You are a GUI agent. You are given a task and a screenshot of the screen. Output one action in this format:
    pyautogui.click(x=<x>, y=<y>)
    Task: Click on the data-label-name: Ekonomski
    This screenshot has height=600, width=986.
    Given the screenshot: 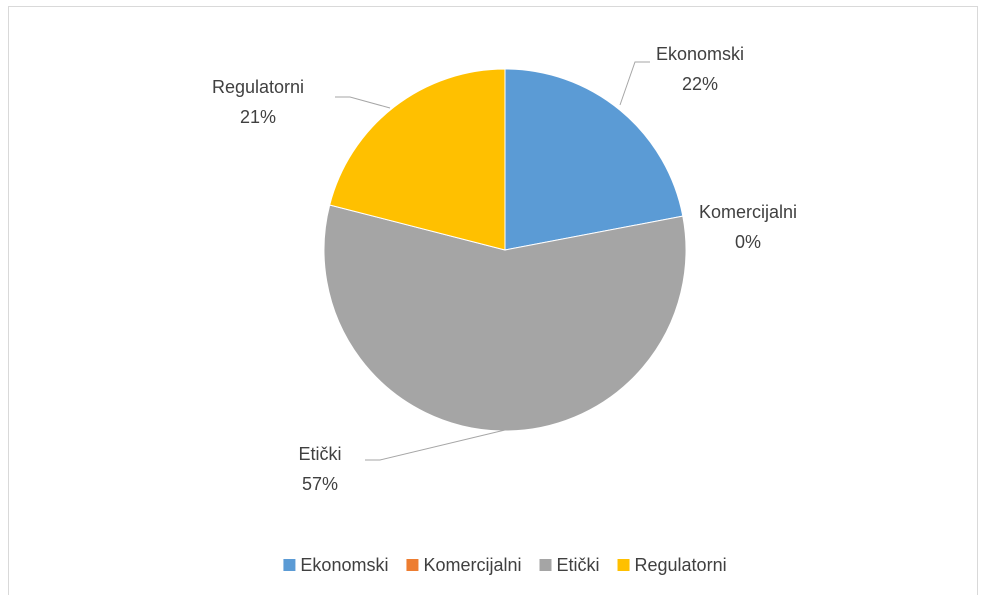 What is the action you would take?
    pyautogui.click(x=700, y=54)
    